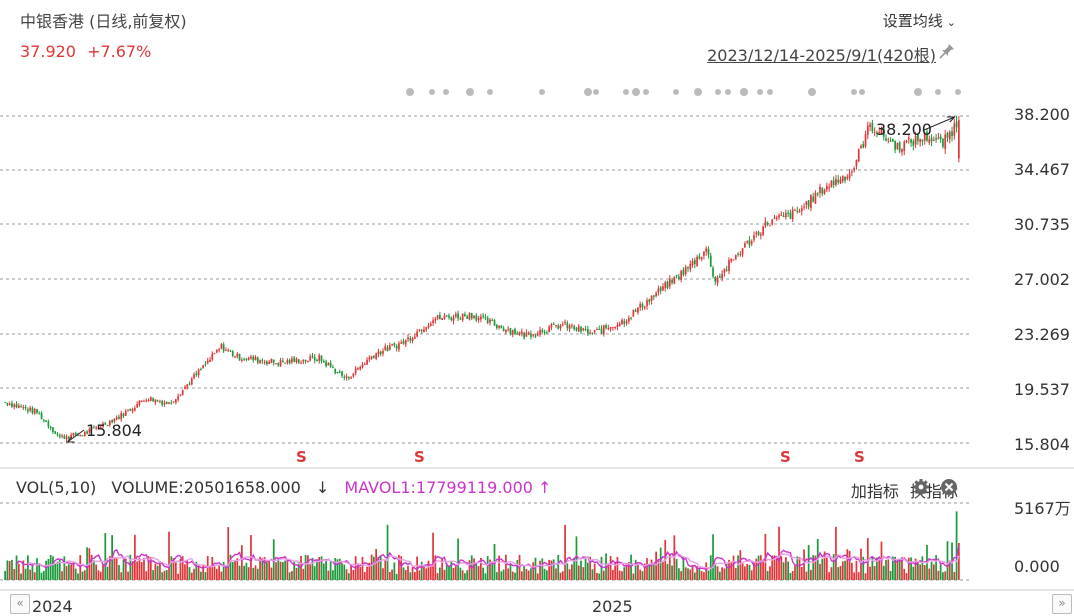  Describe the element at coordinates (921, 487) in the screenshot. I see `gear-icon` at that location.